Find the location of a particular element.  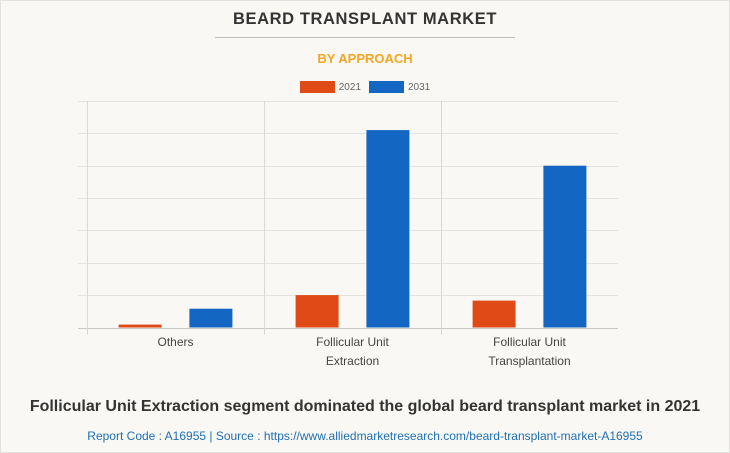

legend-swatch-2021 is located at coordinates (317, 87).